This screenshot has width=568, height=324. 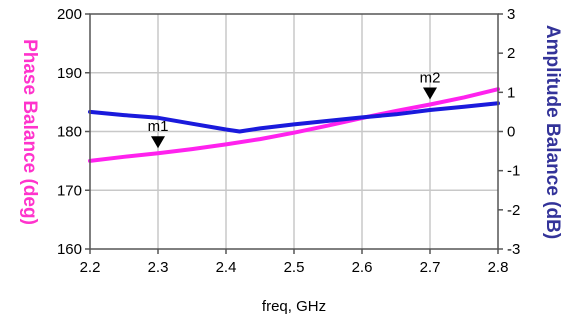 I want to click on y-right-tick-label: -3, so click(x=513, y=249).